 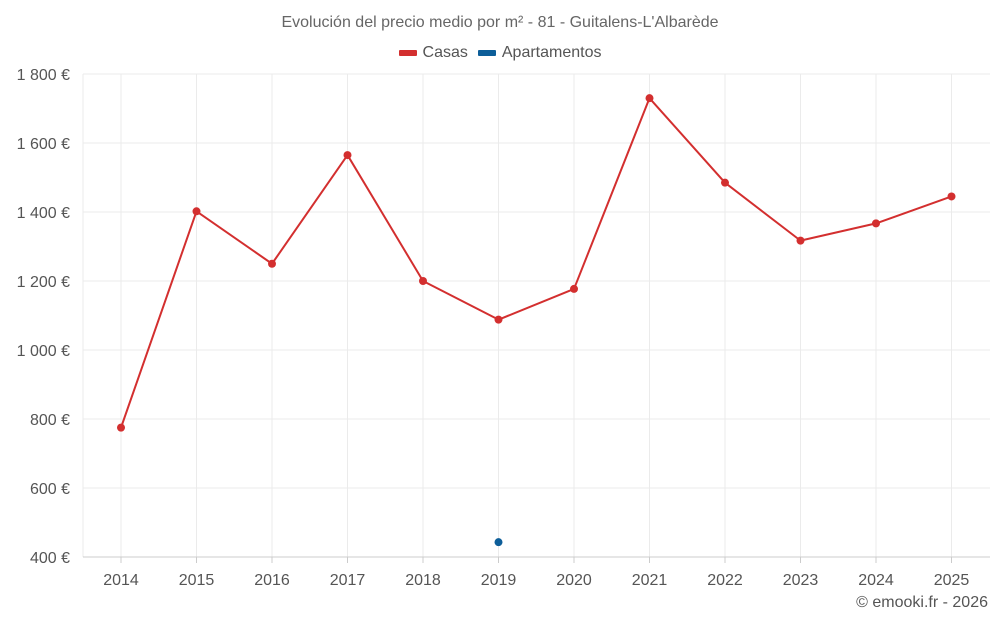 I want to click on legend-item-casas: Casas, so click(x=433, y=53).